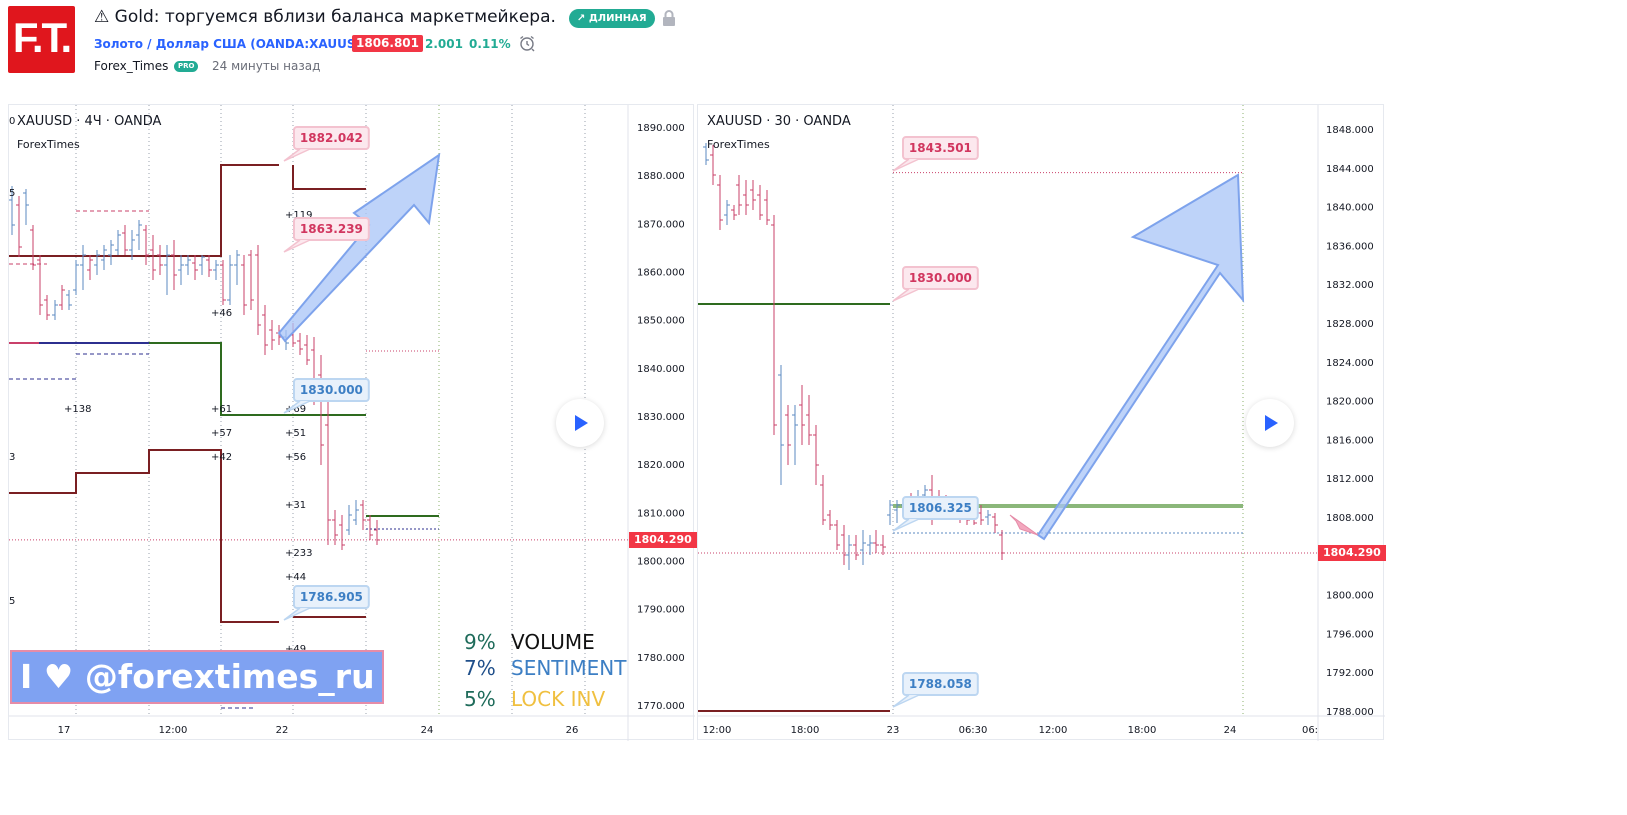 This screenshot has width=1627, height=815. Describe the element at coordinates (480, 699) in the screenshot. I see `stat-lock-inv-pct: 5%` at that location.